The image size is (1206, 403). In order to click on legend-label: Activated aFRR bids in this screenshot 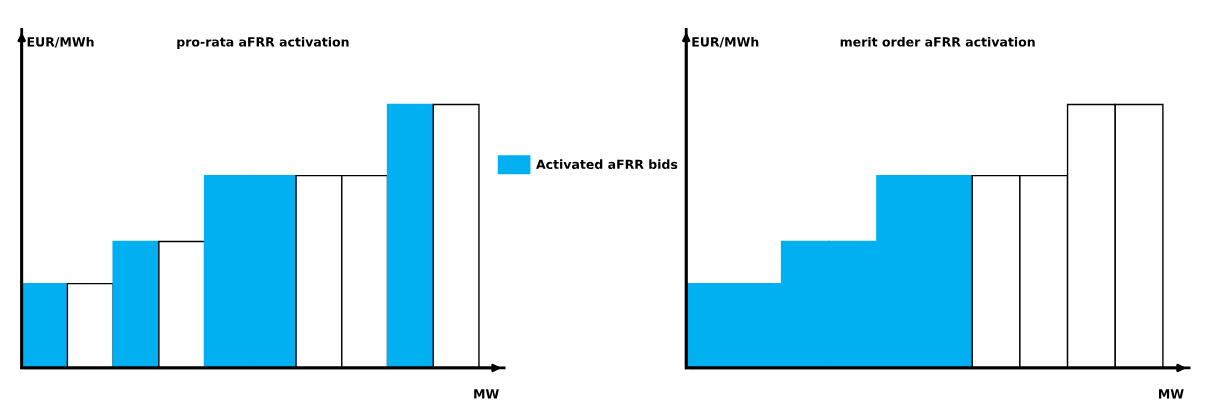, I will do `click(607, 164)`.